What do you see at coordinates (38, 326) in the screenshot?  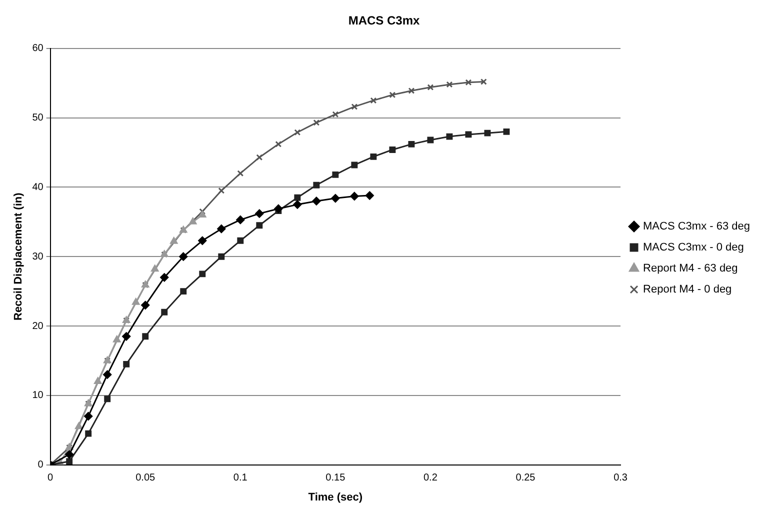 I see `y-tick-label: 20` at bounding box center [38, 326].